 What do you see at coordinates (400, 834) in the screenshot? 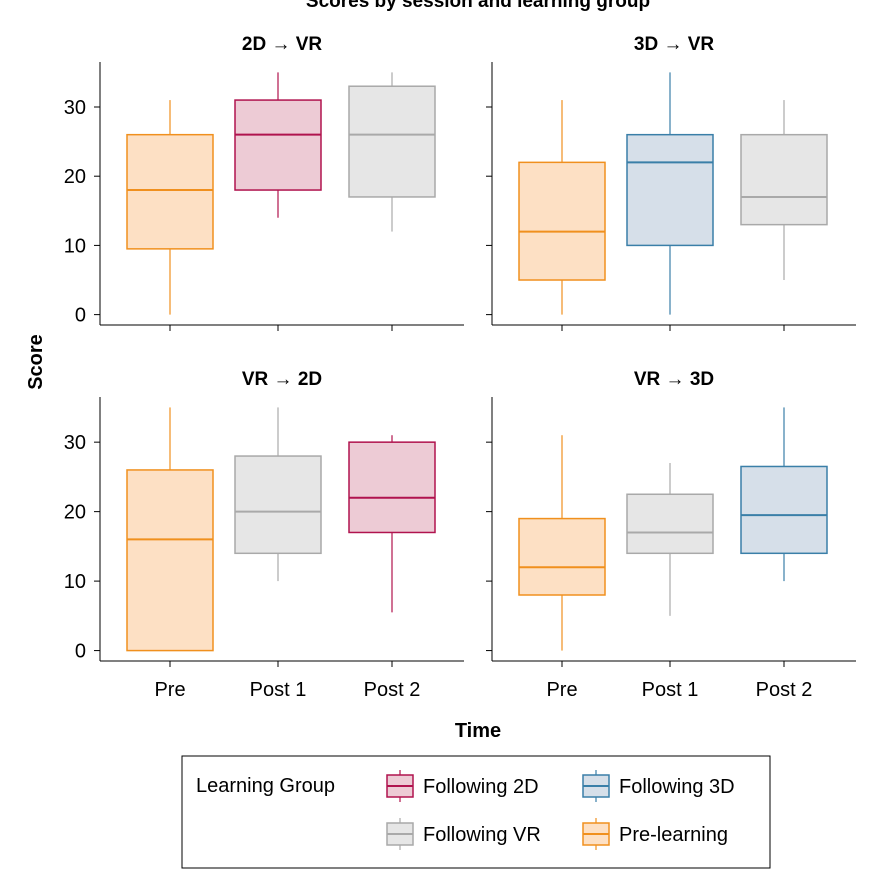
I see `legend-key-following-vr` at bounding box center [400, 834].